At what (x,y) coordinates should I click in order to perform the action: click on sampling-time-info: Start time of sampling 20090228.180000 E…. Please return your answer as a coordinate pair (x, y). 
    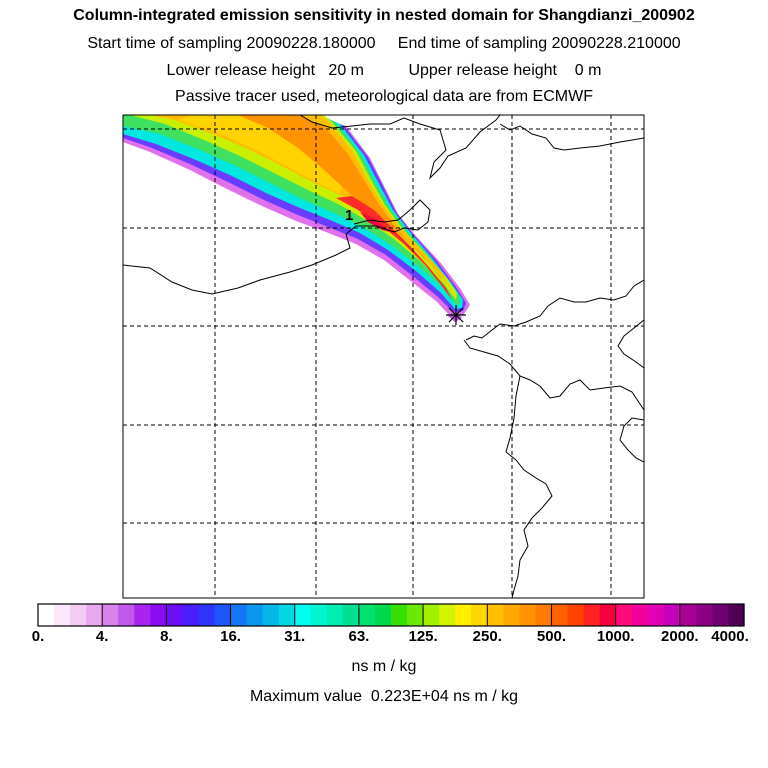
    Looking at the image, I should click on (384, 43).